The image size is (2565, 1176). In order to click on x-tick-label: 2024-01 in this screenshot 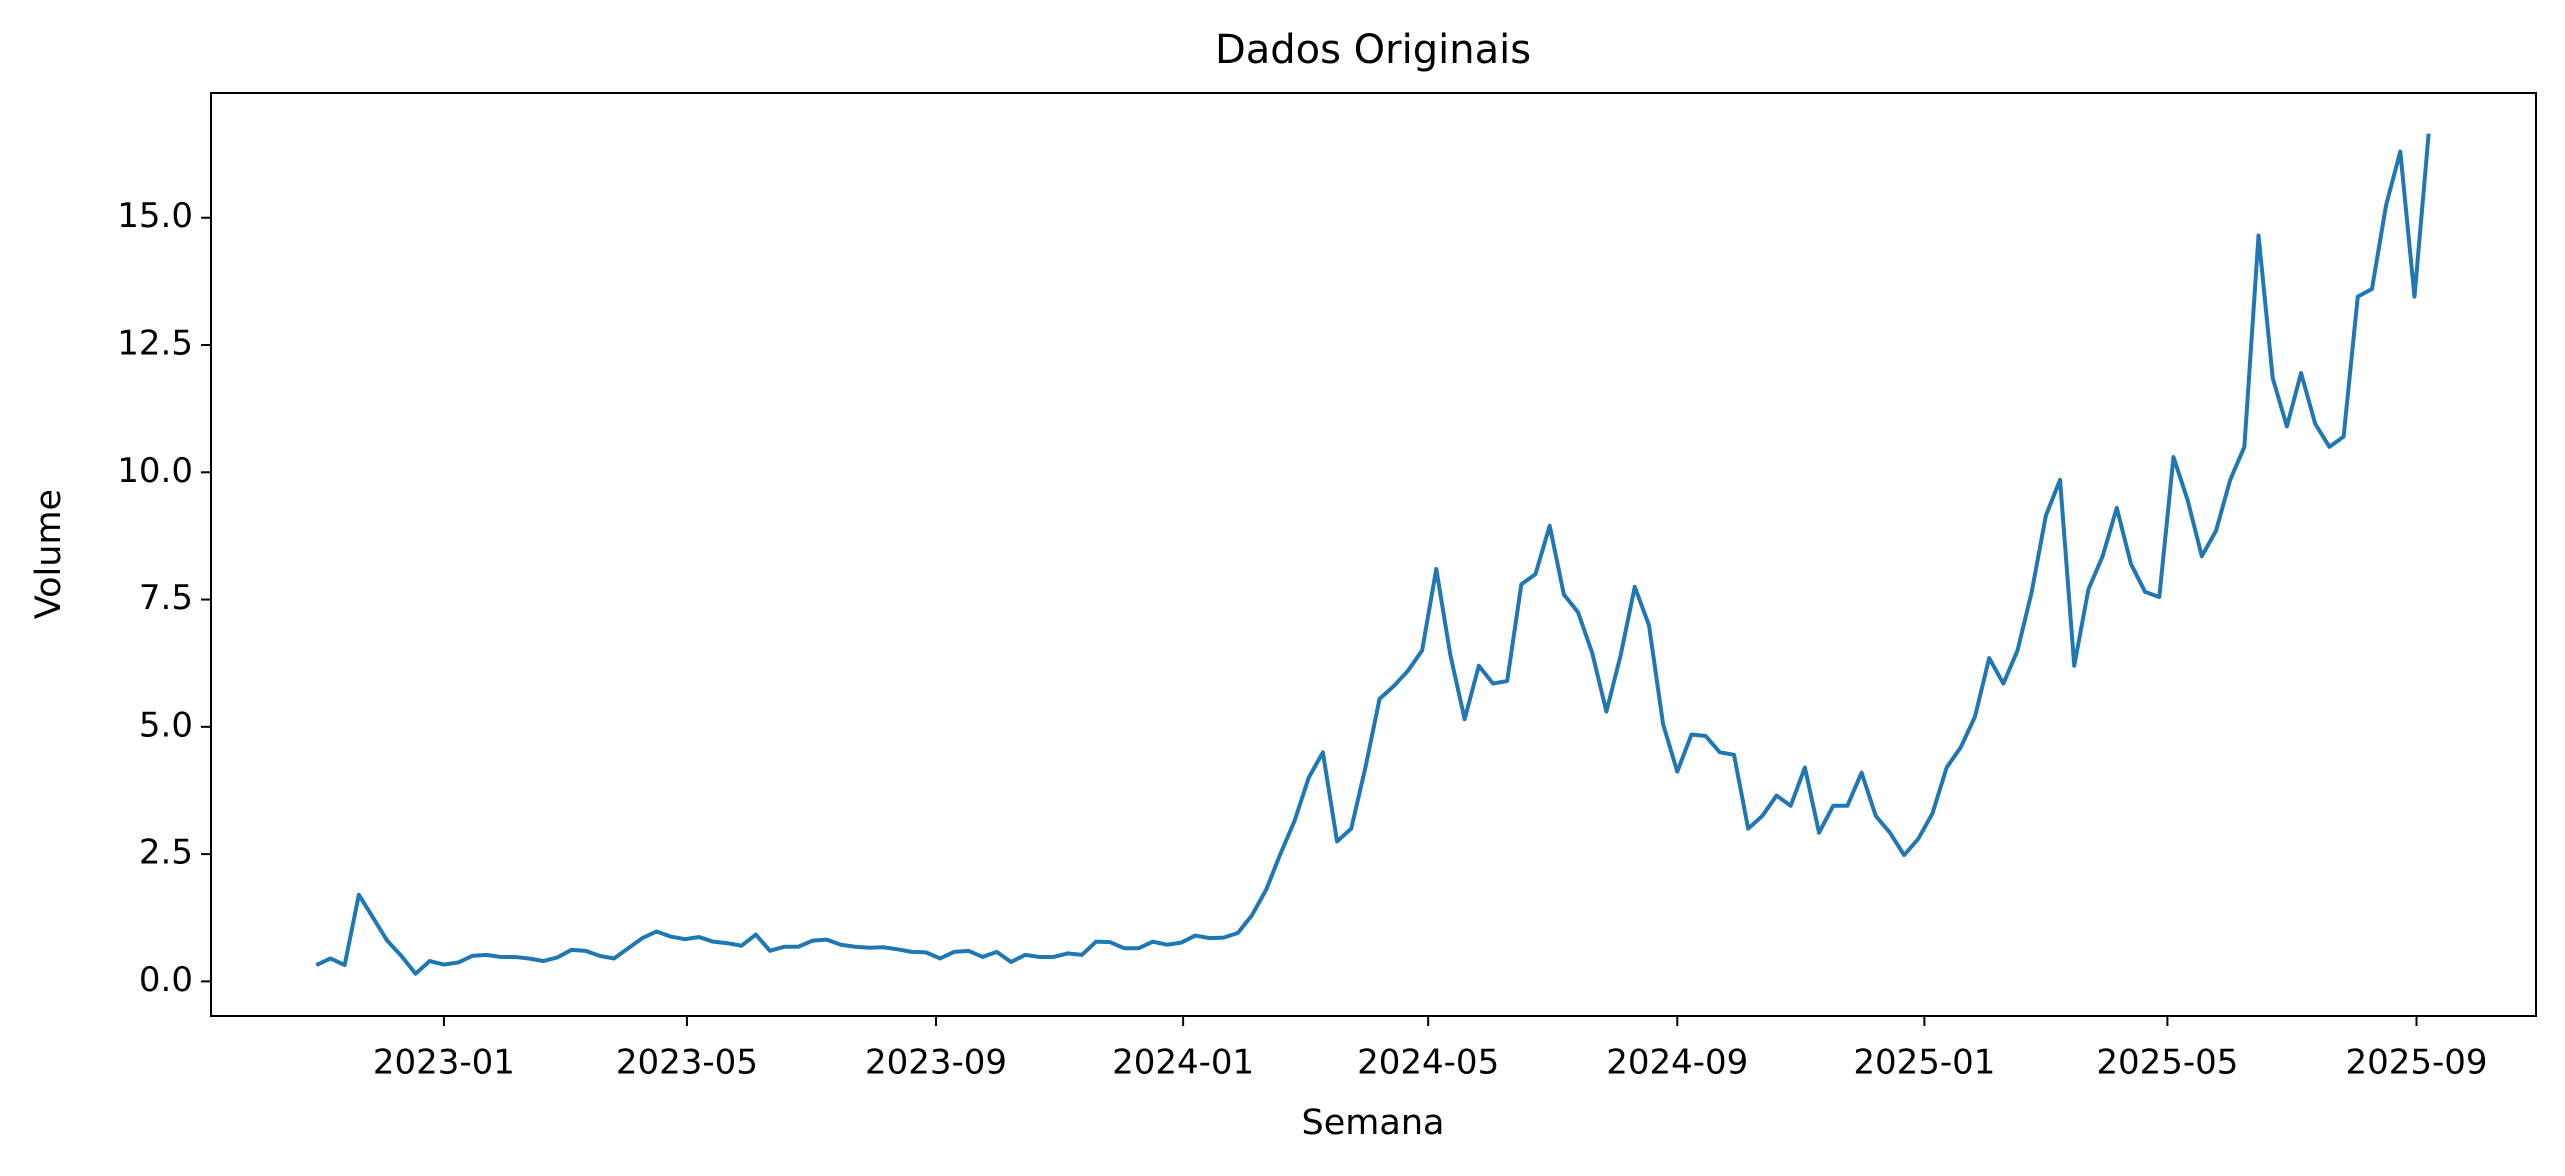, I will do `click(1183, 1063)`.